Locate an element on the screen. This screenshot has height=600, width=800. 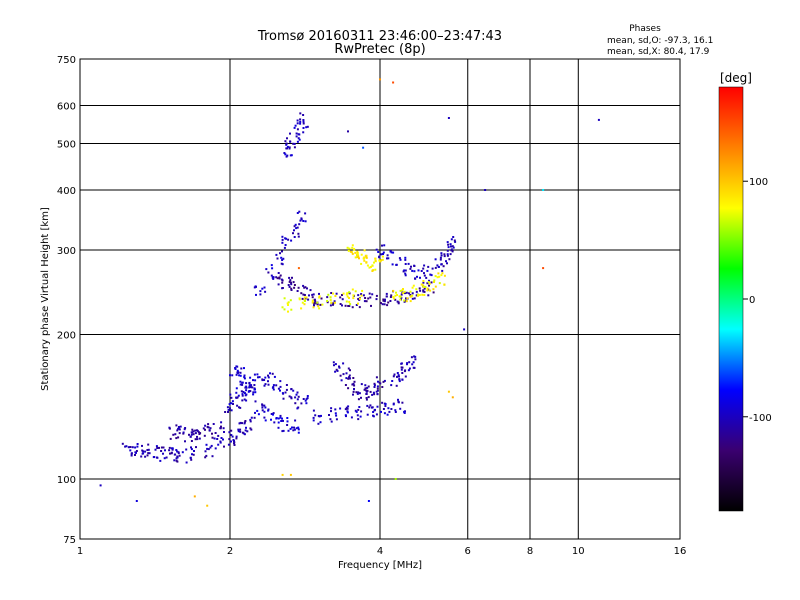
y-tick-label: 300 is located at coordinates (66, 251).